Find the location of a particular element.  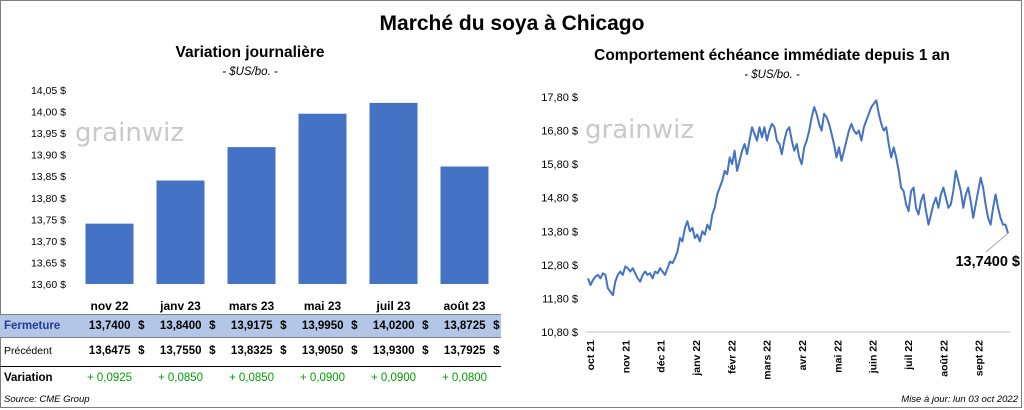

bar-y-tick: 13,80 $ is located at coordinates (48, 199).